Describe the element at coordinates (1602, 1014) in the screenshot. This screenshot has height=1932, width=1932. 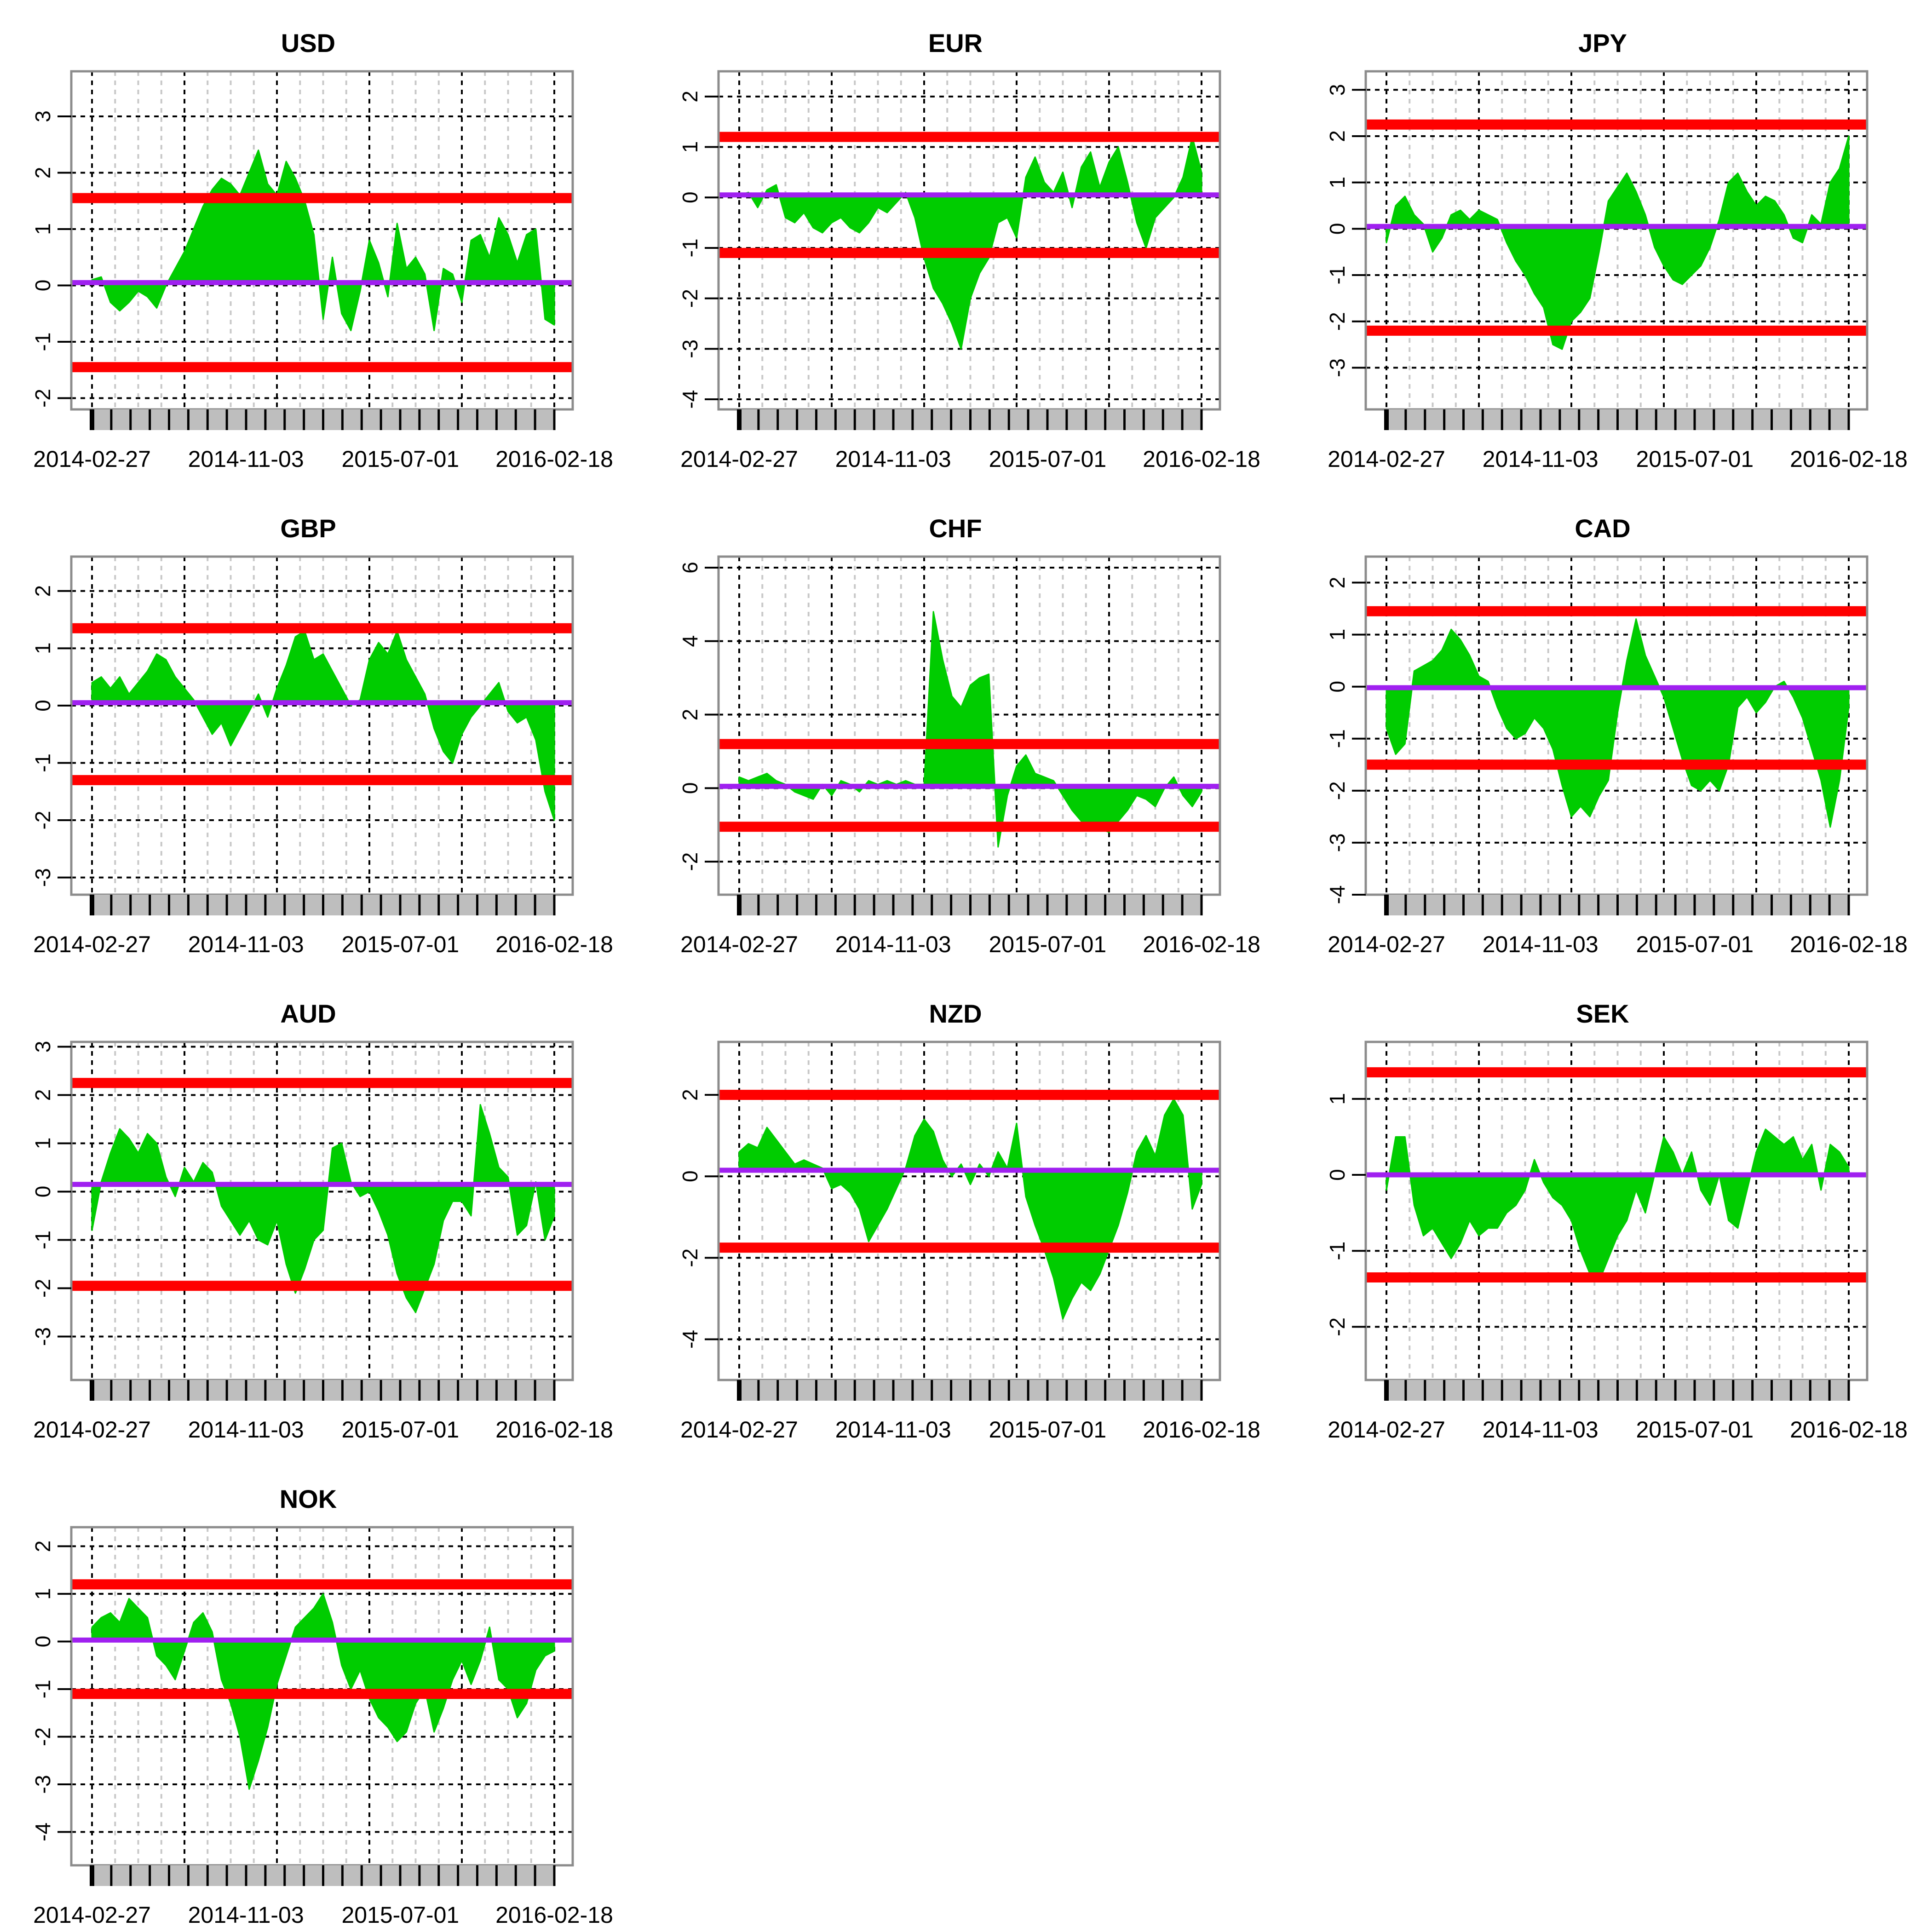
I see `panel-title: SEK` at that location.